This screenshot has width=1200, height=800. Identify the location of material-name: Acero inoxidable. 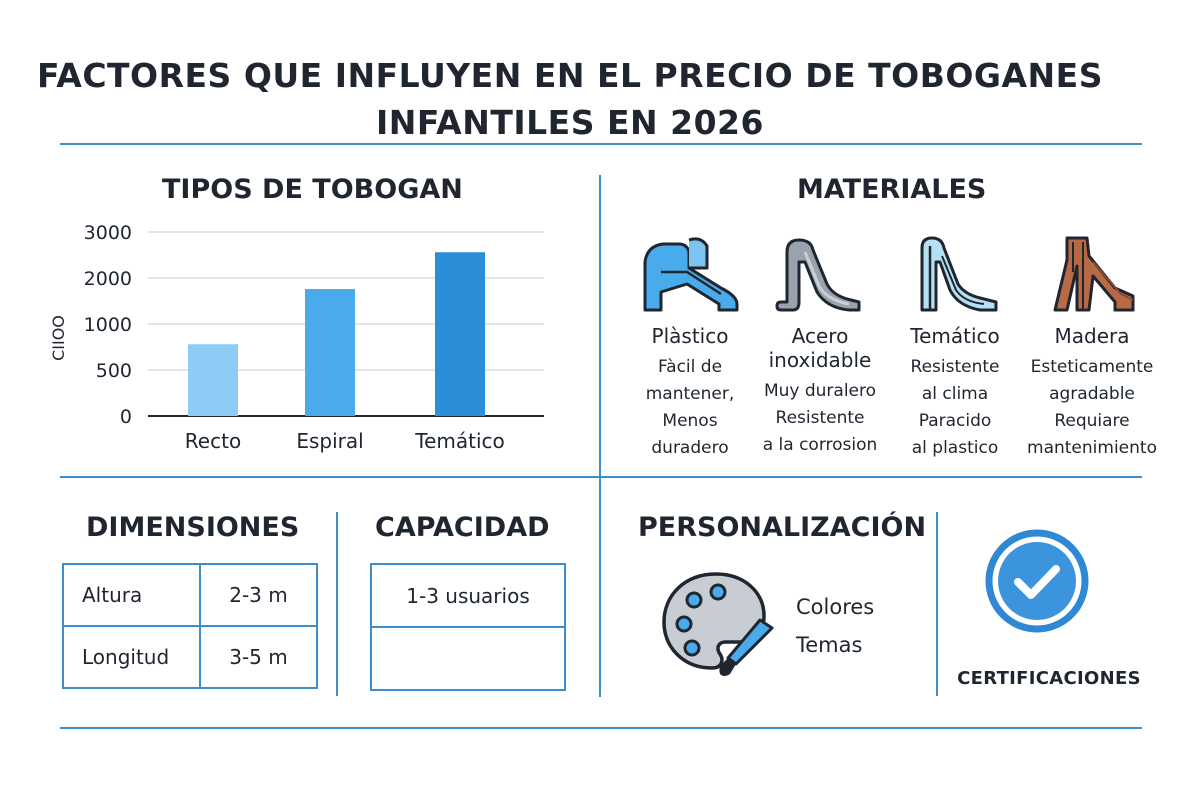
(820, 348).